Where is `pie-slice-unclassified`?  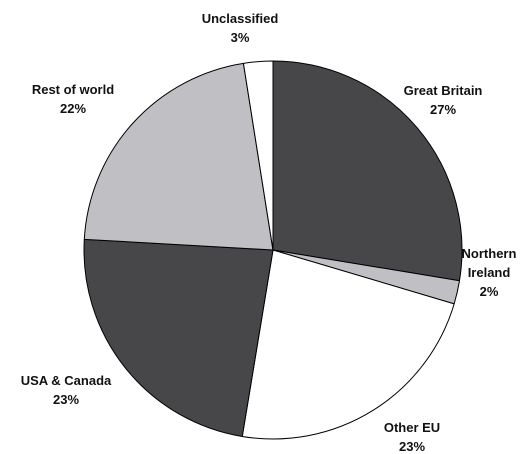
pie-slice-unclassified is located at coordinates (258, 155).